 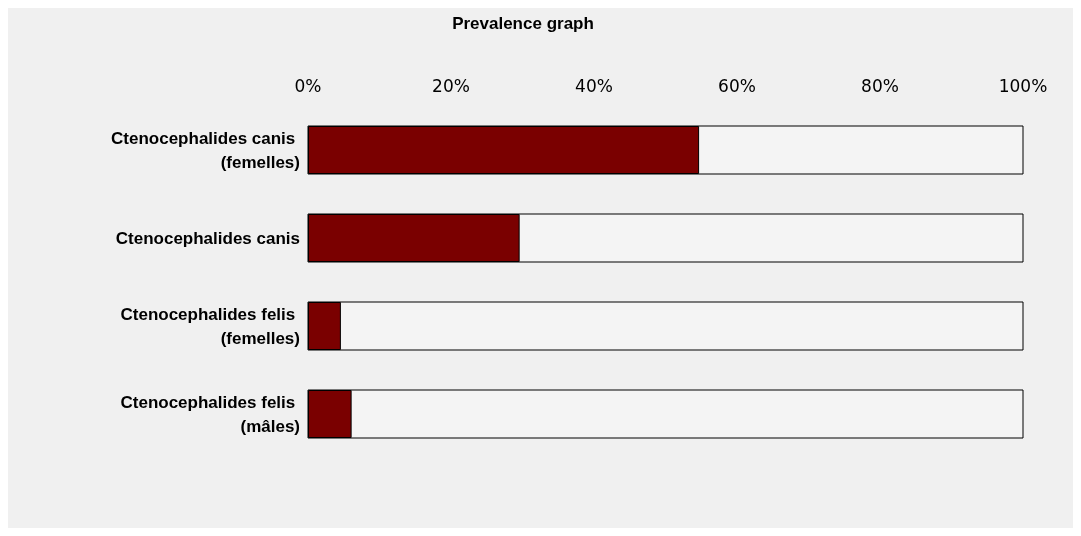 What do you see at coordinates (523, 23) in the screenshot?
I see `chart-title: Prevalence graph` at bounding box center [523, 23].